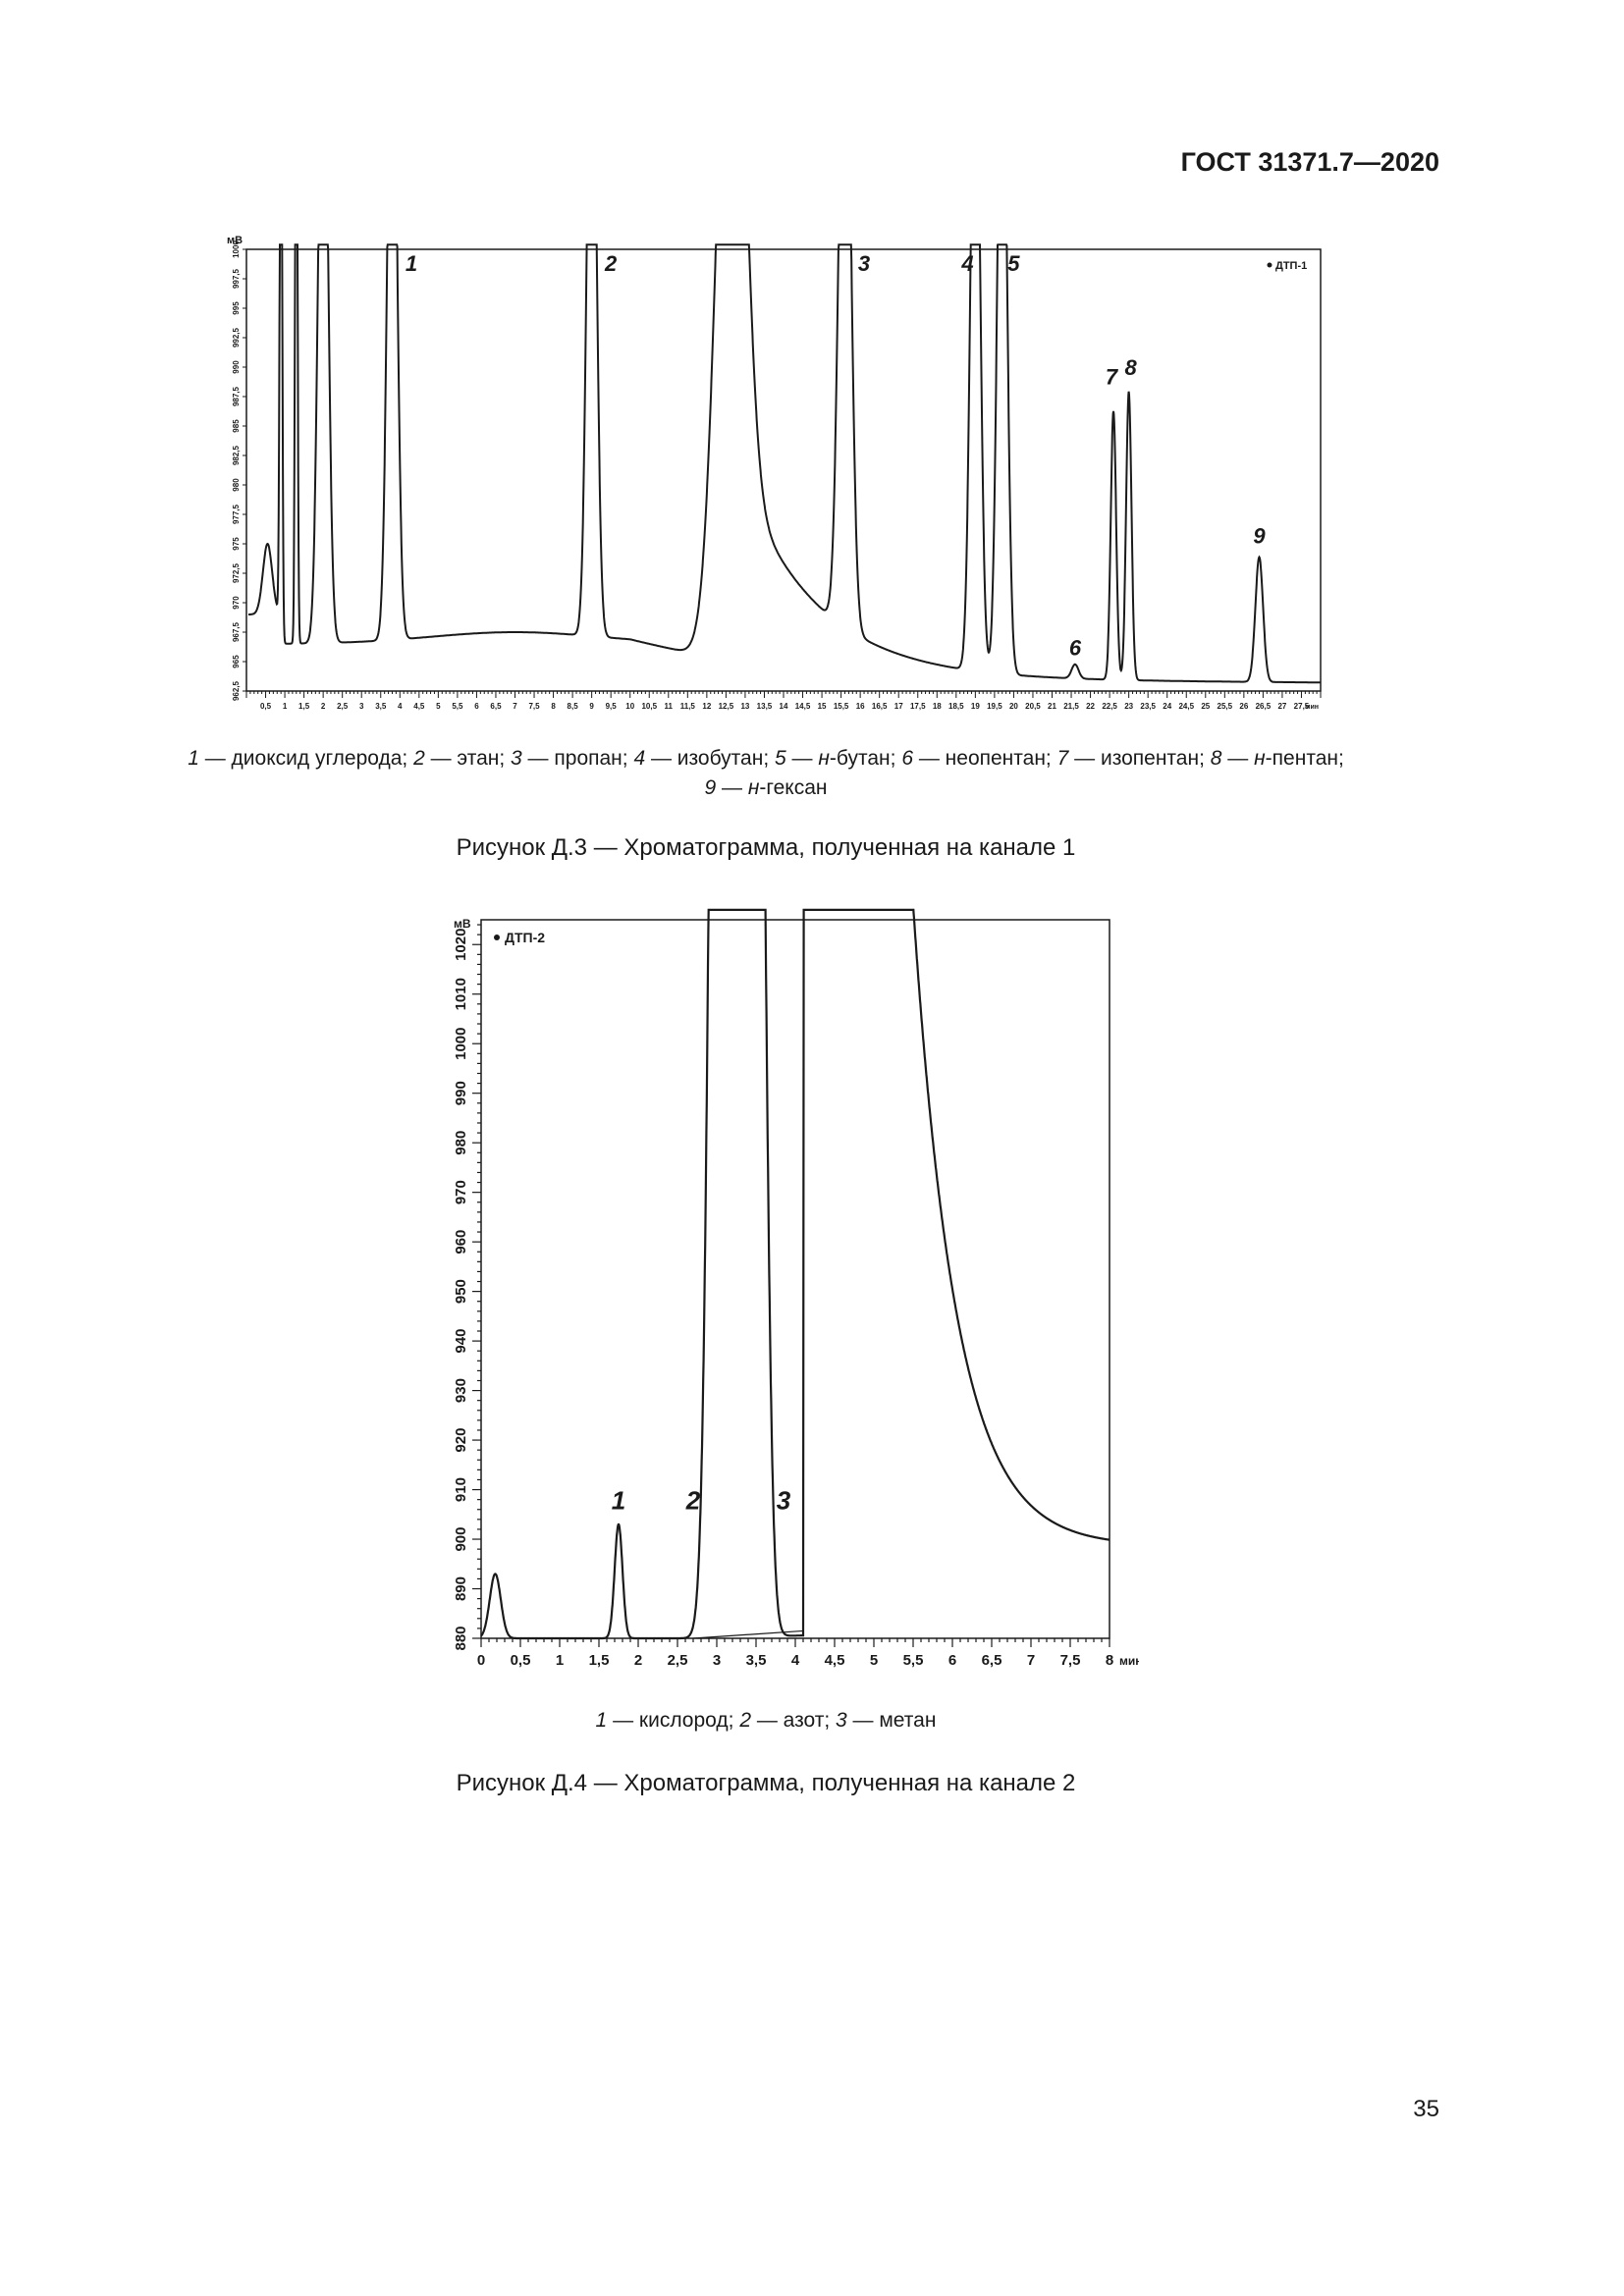  What do you see at coordinates (1130, 368) in the screenshot?
I see `peak-label-8: 8` at bounding box center [1130, 368].